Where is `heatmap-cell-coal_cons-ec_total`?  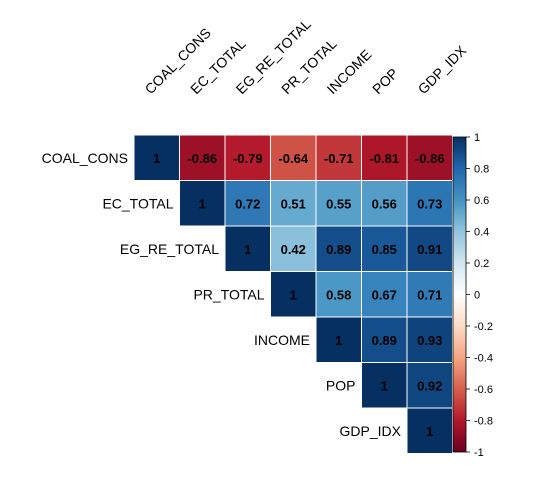
heatmap-cell-coal_cons-ec_total is located at coordinates (202, 157).